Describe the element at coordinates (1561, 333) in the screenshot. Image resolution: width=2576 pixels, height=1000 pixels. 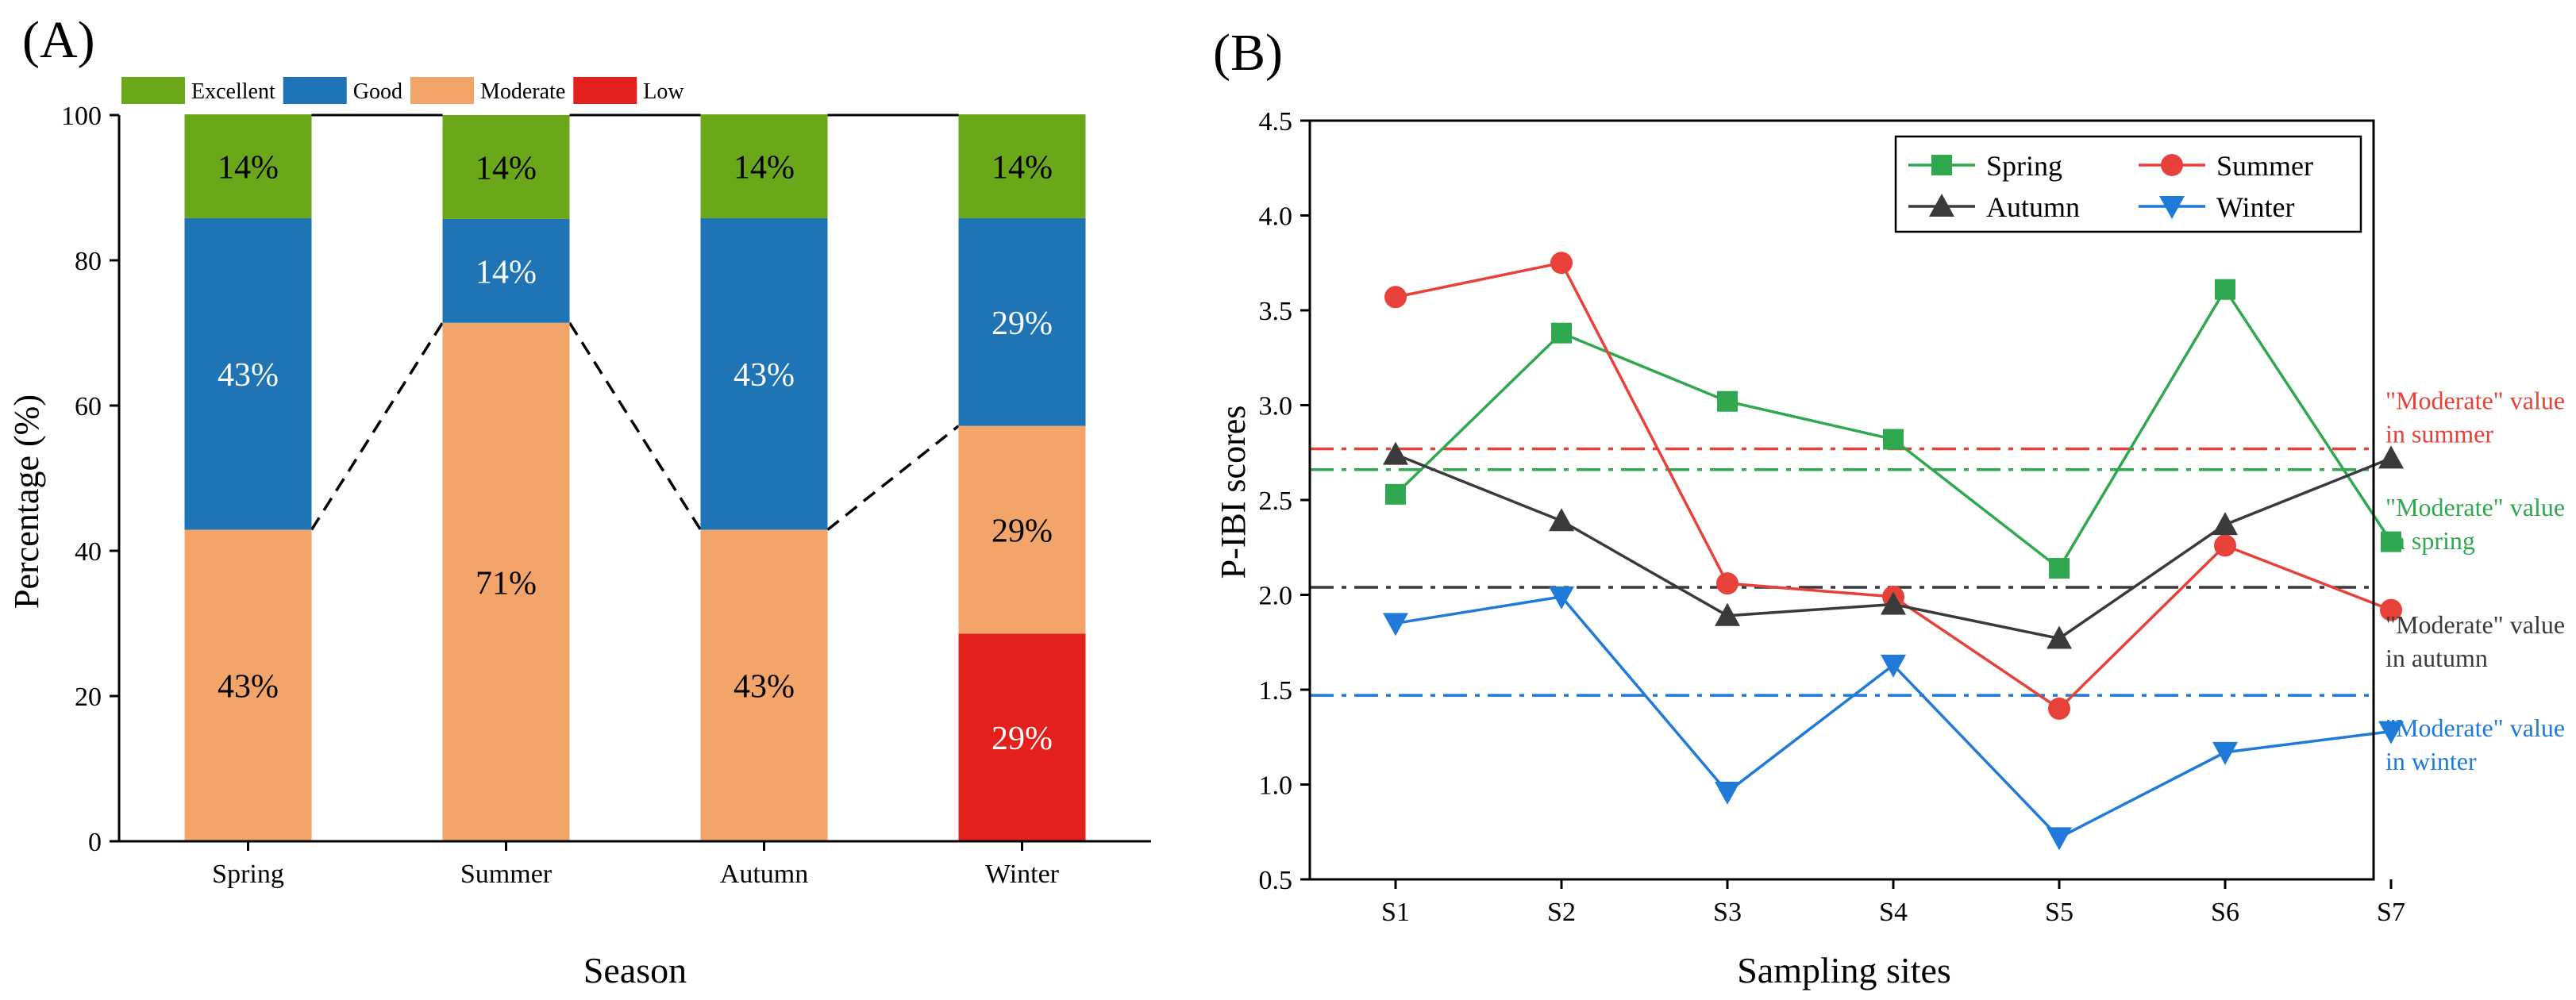
I see `point-spring-s2` at that location.